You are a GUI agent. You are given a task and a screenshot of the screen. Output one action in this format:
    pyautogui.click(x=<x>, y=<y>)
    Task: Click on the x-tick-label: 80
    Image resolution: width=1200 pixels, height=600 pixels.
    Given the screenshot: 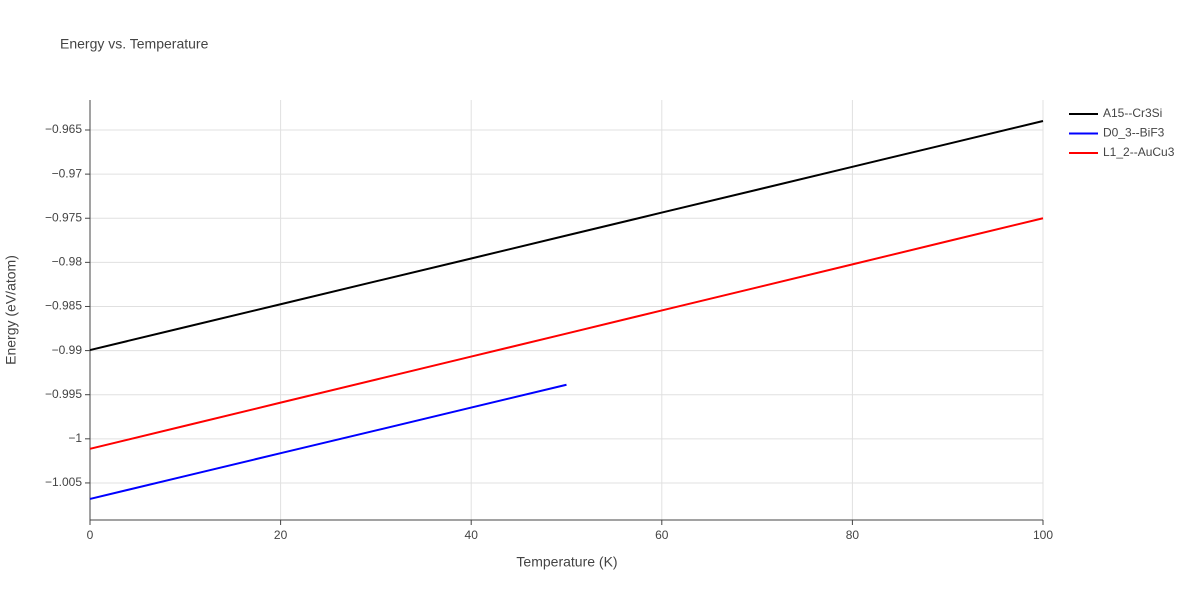 What is the action you would take?
    pyautogui.click(x=853, y=535)
    